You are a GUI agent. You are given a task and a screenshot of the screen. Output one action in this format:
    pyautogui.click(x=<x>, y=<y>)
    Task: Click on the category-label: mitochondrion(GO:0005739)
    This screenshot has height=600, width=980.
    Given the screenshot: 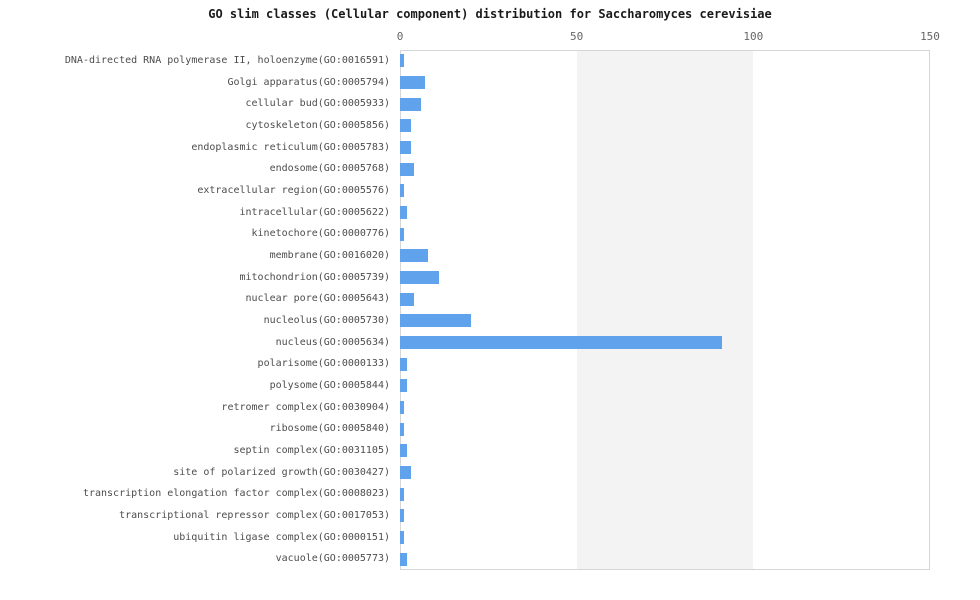 What is the action you would take?
    pyautogui.click(x=314, y=277)
    